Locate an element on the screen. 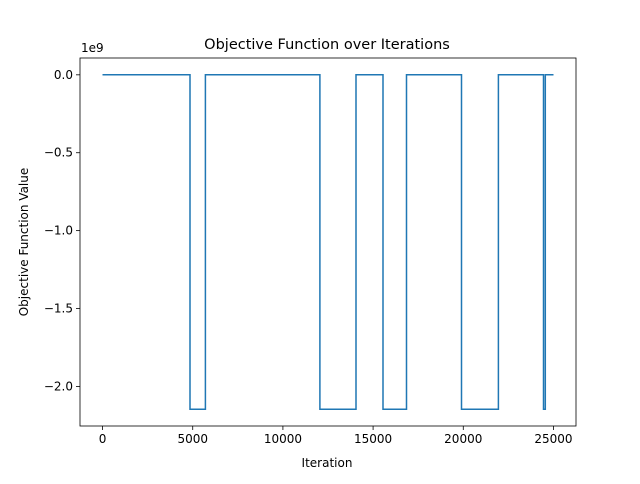  y-axis-label: Objective Function Value is located at coordinates (24, 242).